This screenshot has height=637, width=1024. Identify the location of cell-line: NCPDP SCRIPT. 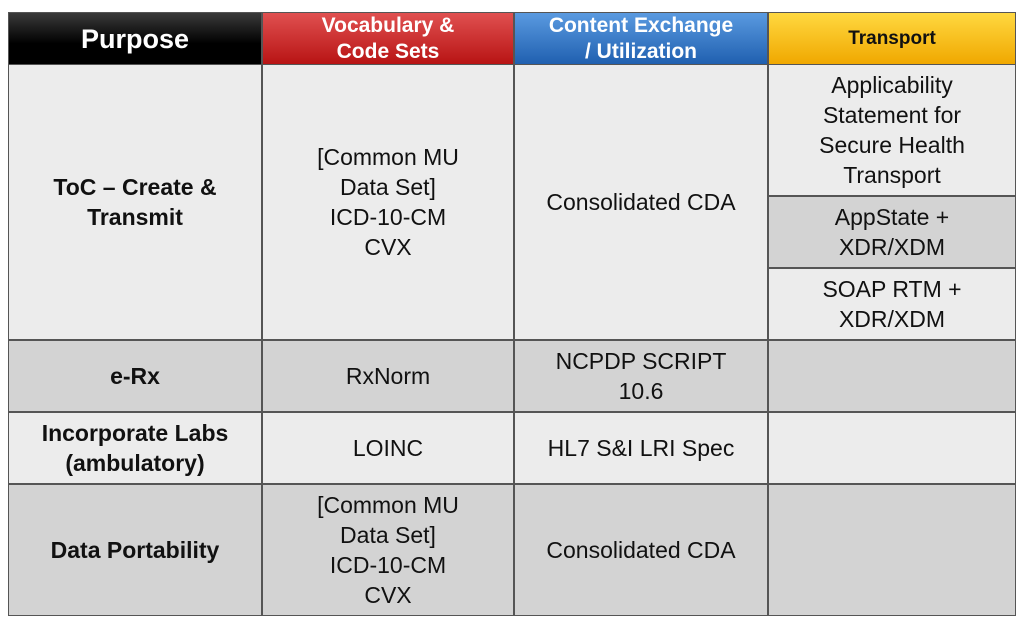
(641, 361).